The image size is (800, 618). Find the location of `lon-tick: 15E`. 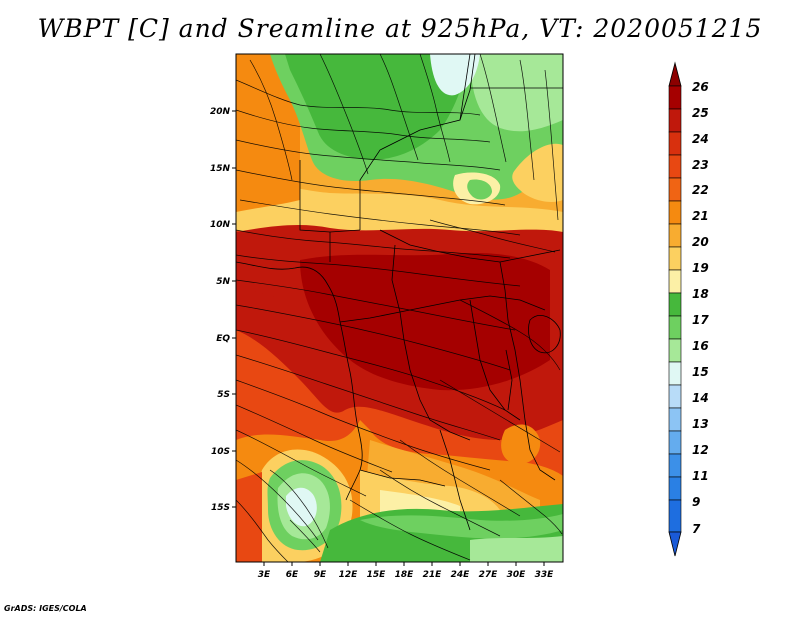

lon-tick: 15E is located at coordinates (377, 571).